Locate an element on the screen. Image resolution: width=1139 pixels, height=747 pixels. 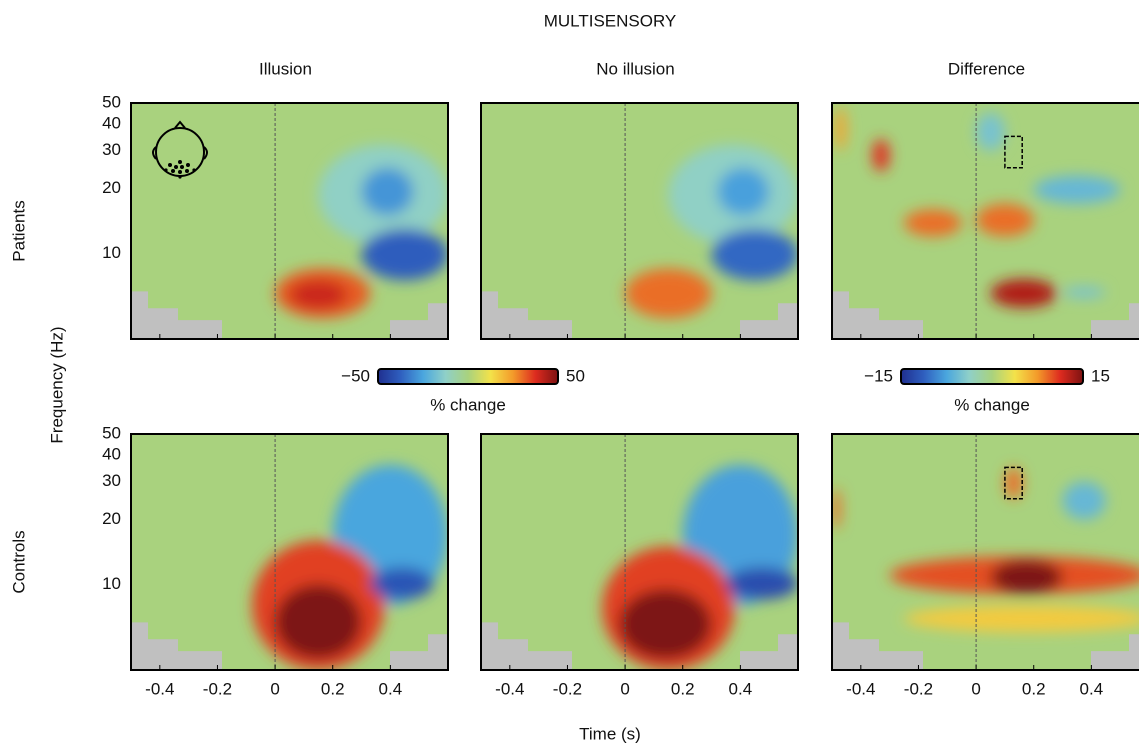
heatmap-background is located at coordinates (985, 552).